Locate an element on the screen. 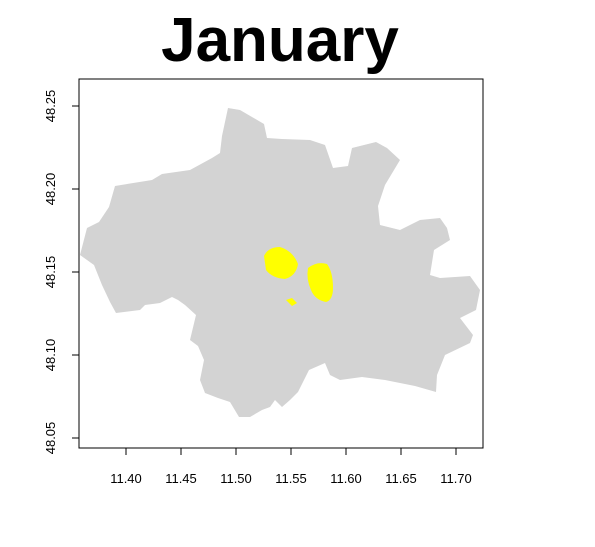  x-tick-label: 11.40 is located at coordinates (126, 478).